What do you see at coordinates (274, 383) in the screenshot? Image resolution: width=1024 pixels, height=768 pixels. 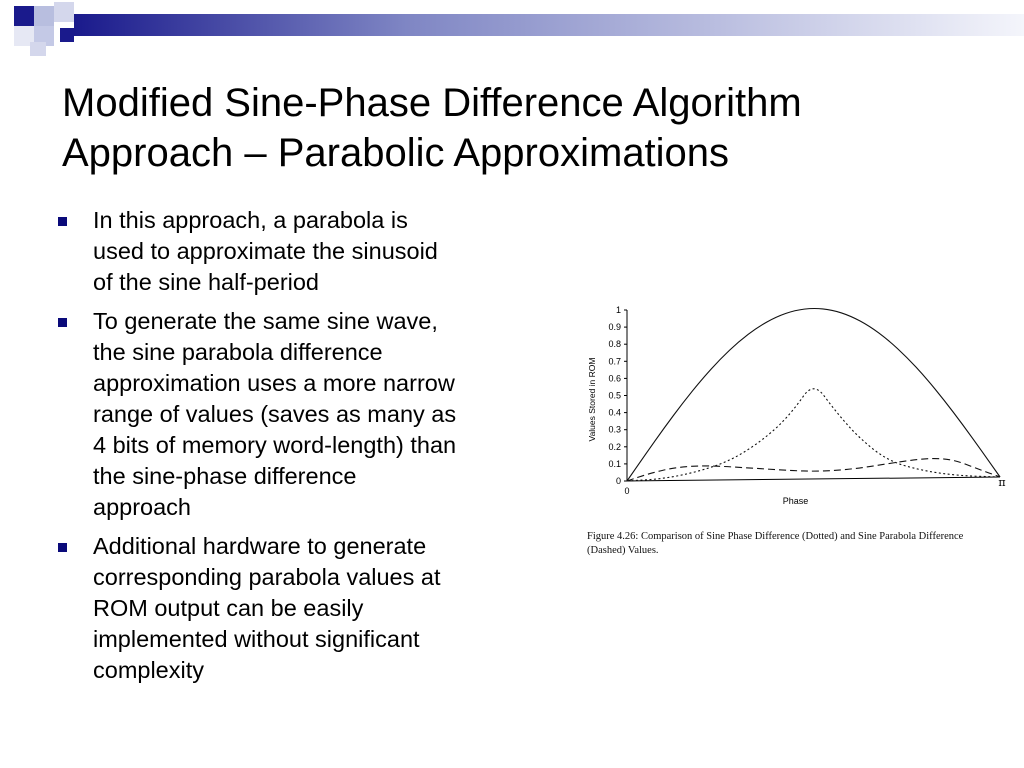 I see `bullet-line: approximation uses a more narrow` at bounding box center [274, 383].